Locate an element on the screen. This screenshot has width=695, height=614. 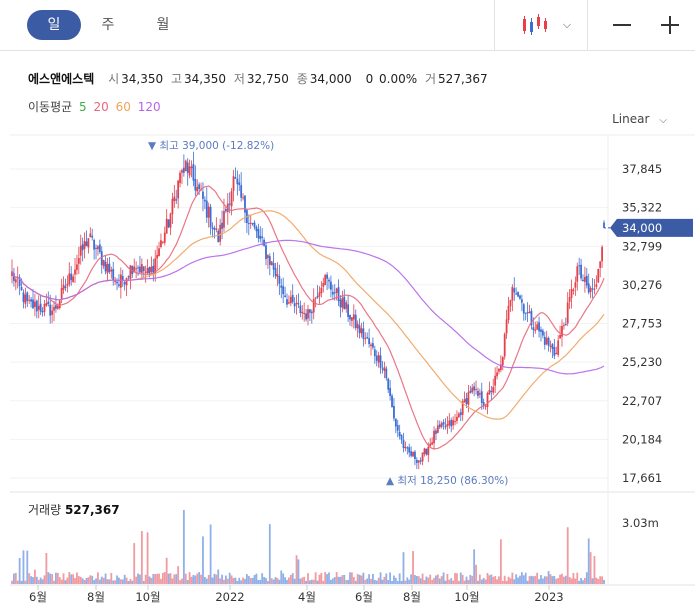
x-tick-label: 10월 is located at coordinates (147, 597).